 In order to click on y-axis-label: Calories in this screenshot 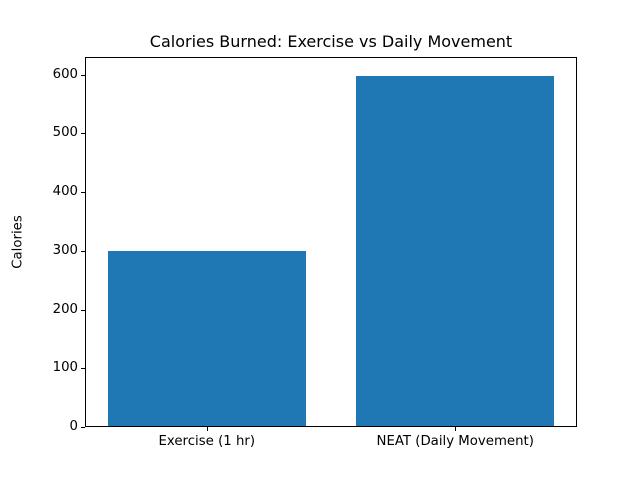, I will do `click(18, 242)`.